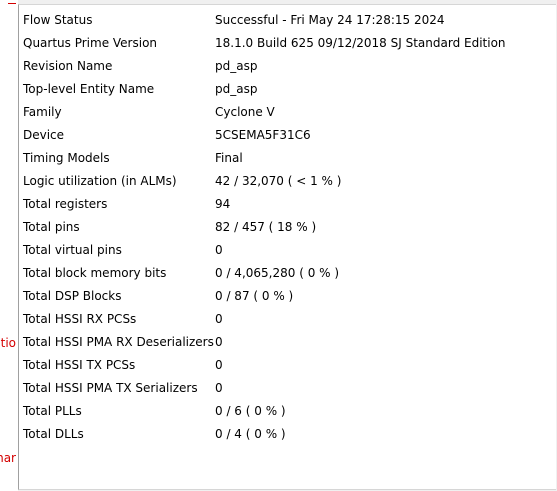 The image size is (557, 491). Describe the element at coordinates (44, 135) in the screenshot. I see `row-key: Device` at that location.